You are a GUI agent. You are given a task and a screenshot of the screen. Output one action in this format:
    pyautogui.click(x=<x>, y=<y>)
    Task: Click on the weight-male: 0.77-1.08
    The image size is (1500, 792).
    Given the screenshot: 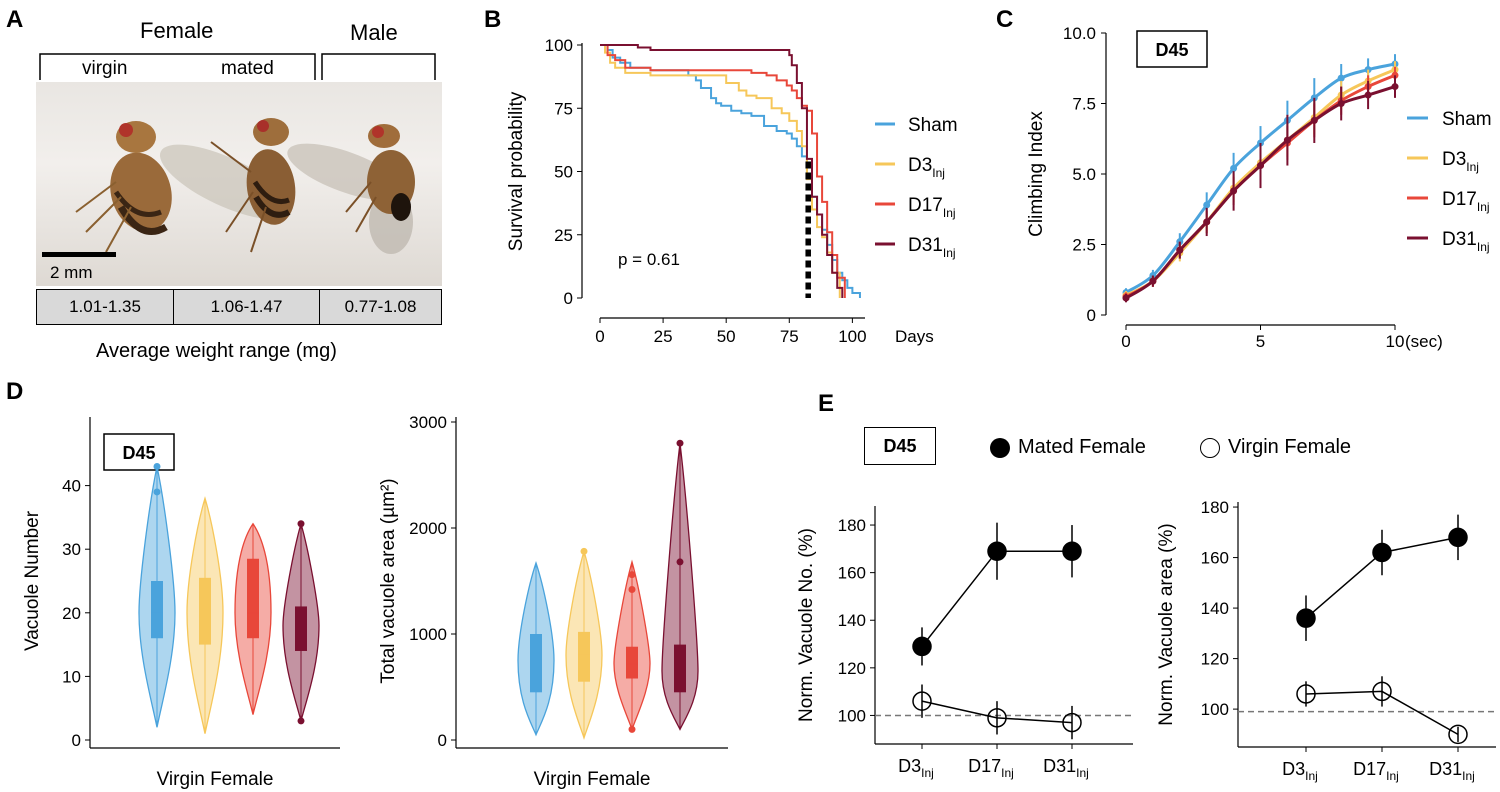 What is the action you would take?
    pyautogui.click(x=380, y=306)
    